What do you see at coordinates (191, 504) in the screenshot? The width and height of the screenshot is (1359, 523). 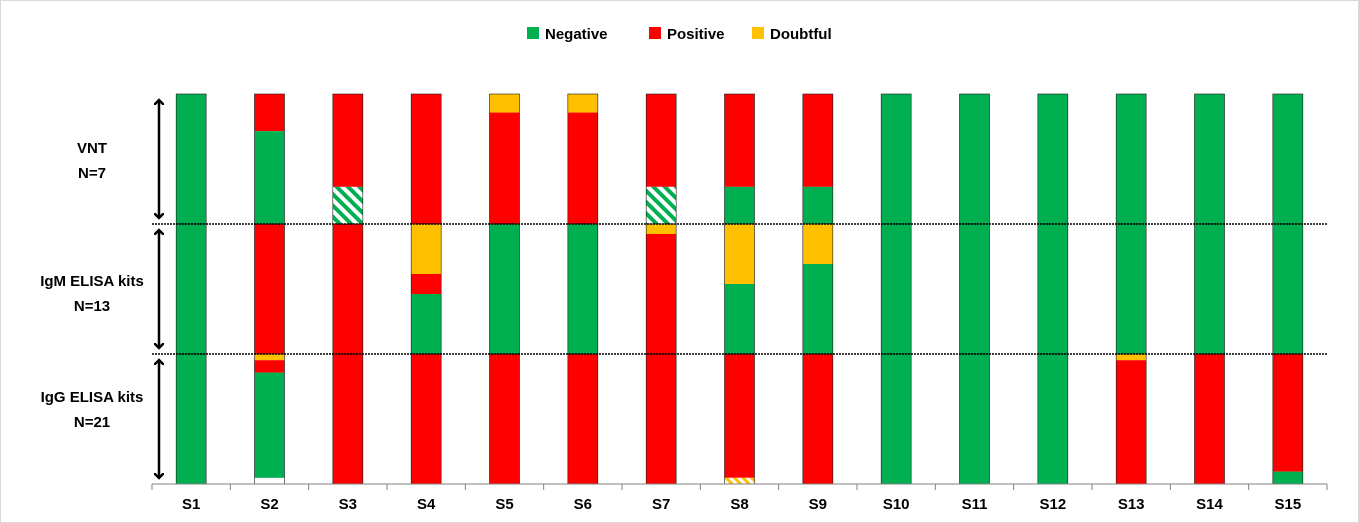 I see `x-tick-label-s1: S1` at bounding box center [191, 504].